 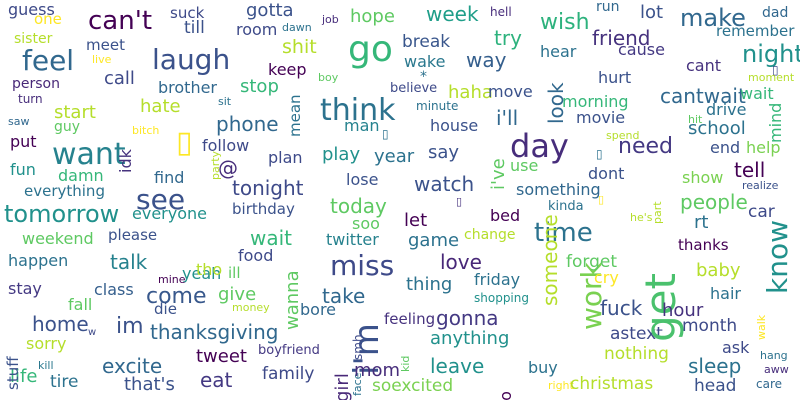 What do you see at coordinates (606, 173) in the screenshot?
I see `cloud-word: dont` at bounding box center [606, 173].